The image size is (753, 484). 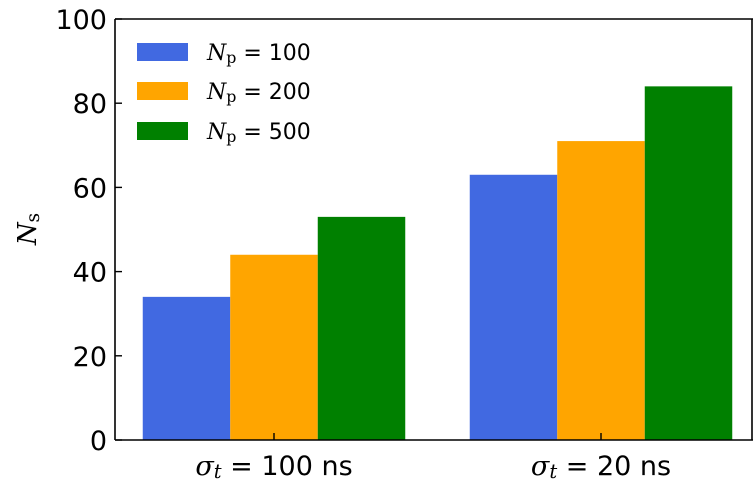 I want to click on bar-series2-cat0, so click(x=361, y=328).